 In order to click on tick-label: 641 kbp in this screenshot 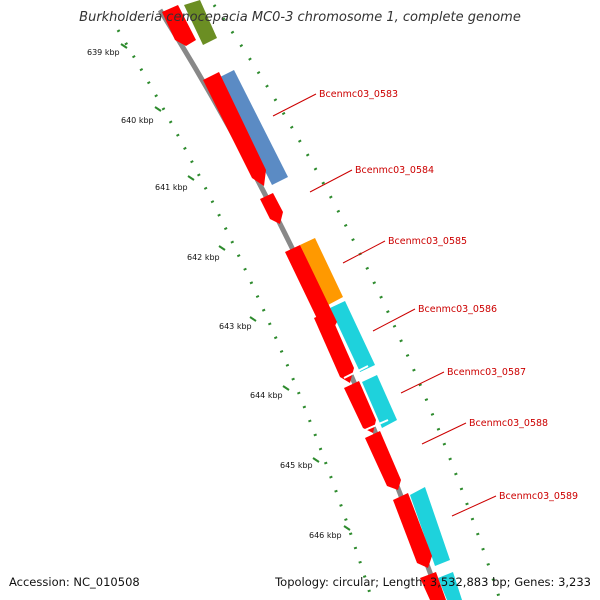, I will do `click(171, 187)`.